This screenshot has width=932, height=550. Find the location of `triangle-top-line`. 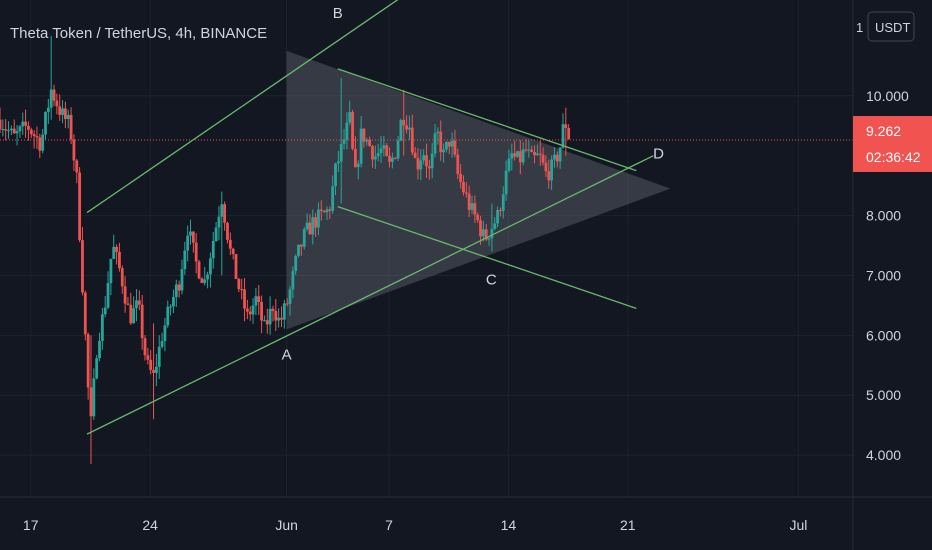

triangle-top-line is located at coordinates (487, 120).